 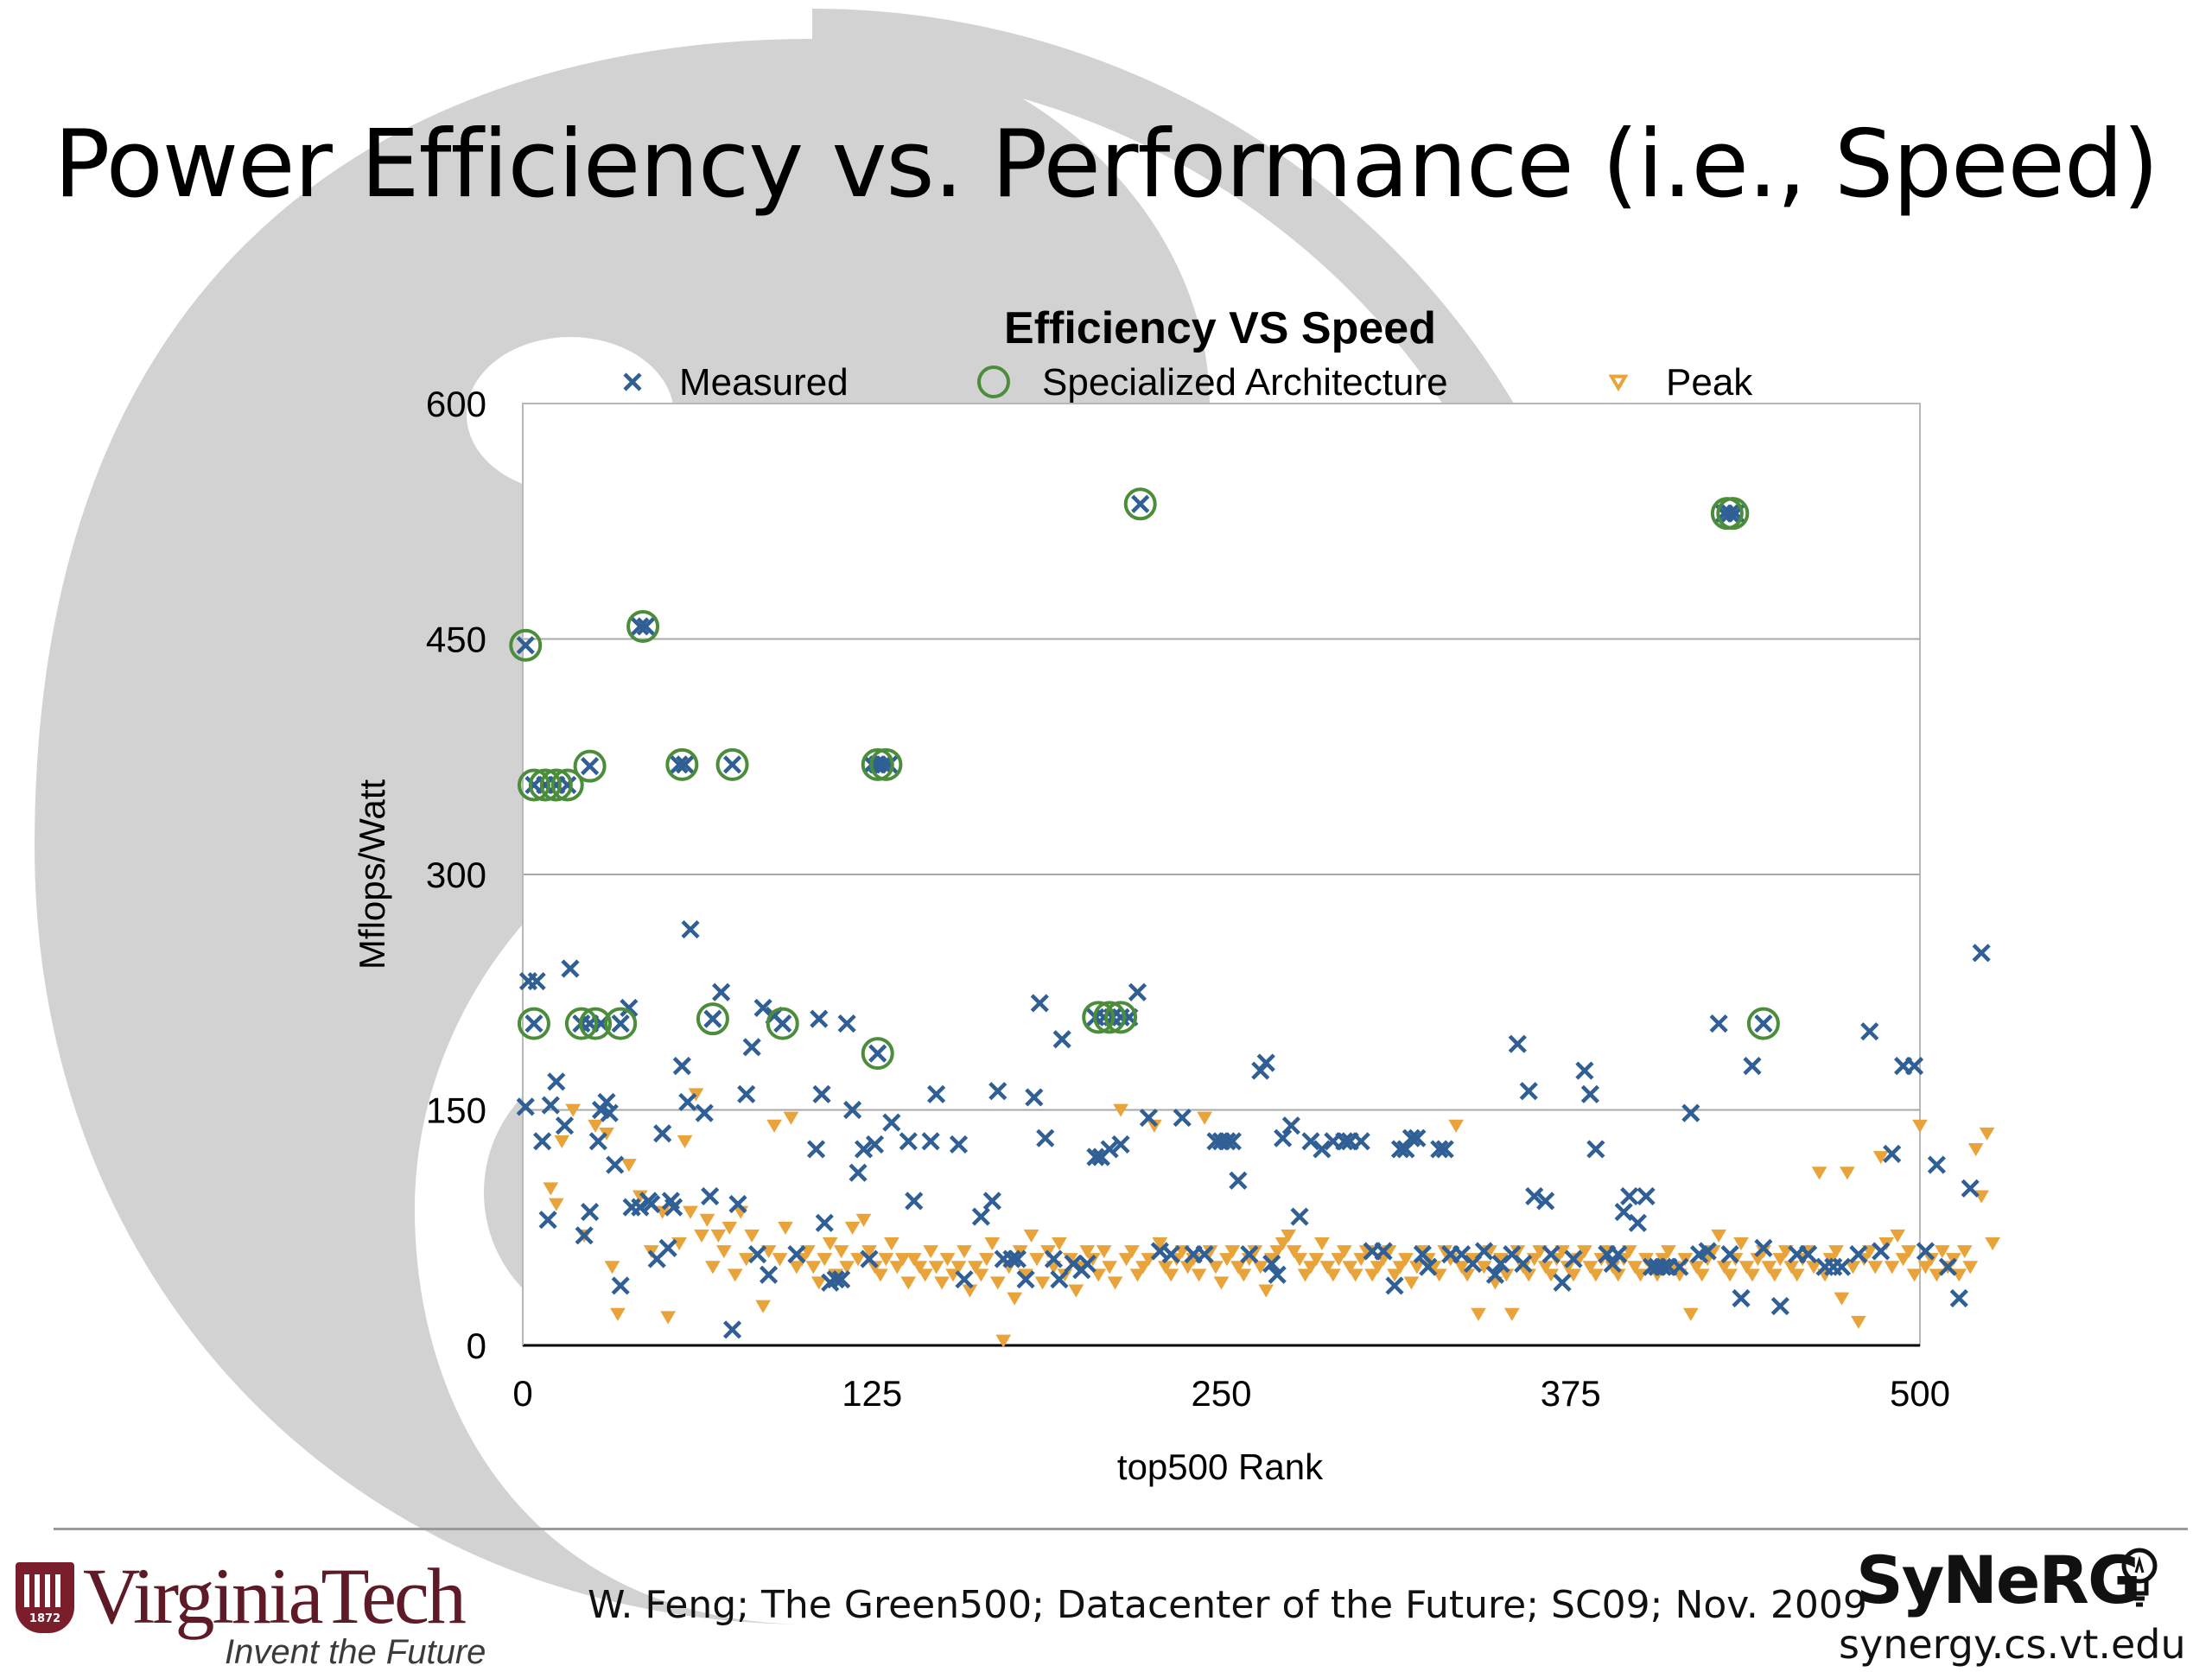 I want to click on y-axis-title: Mflops/Watt, so click(x=372, y=874).